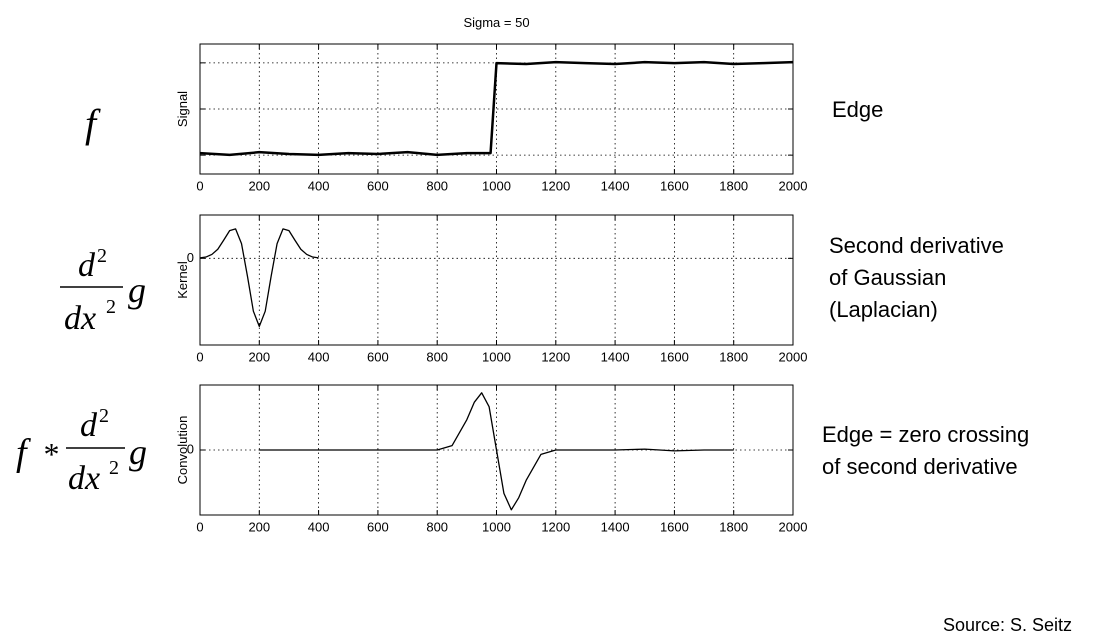 The image size is (1102, 644). I want to click on note: of Gaussian, so click(887, 277).